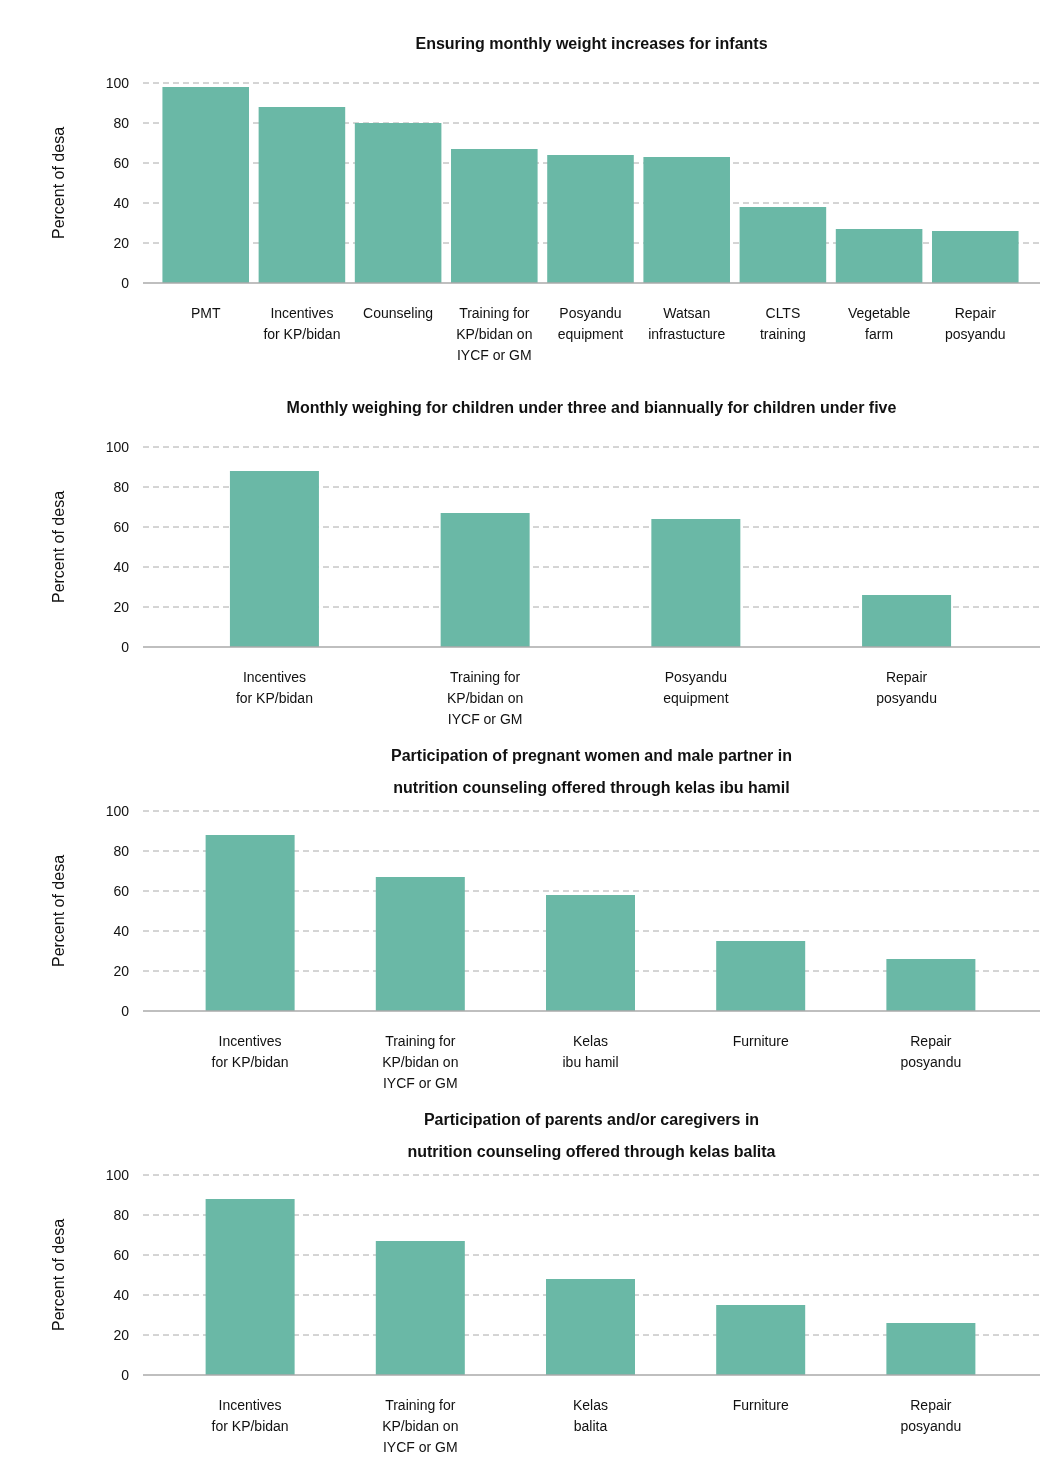  Describe the element at coordinates (398, 313) in the screenshot. I see `x-tick-label: Counseling` at that location.